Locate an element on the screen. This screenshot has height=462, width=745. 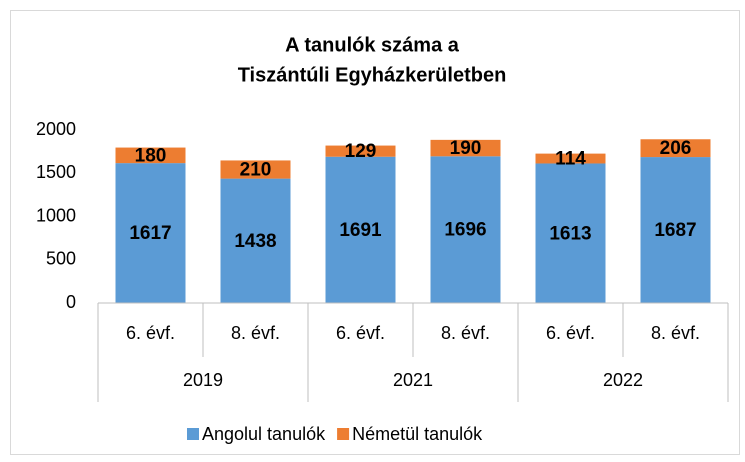
value-label: 129 is located at coordinates (361, 151).